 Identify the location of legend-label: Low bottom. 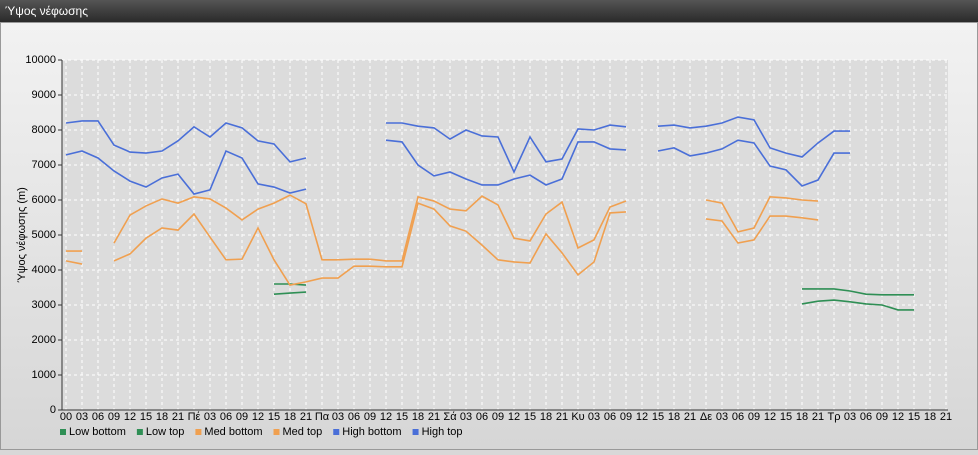
(97, 432).